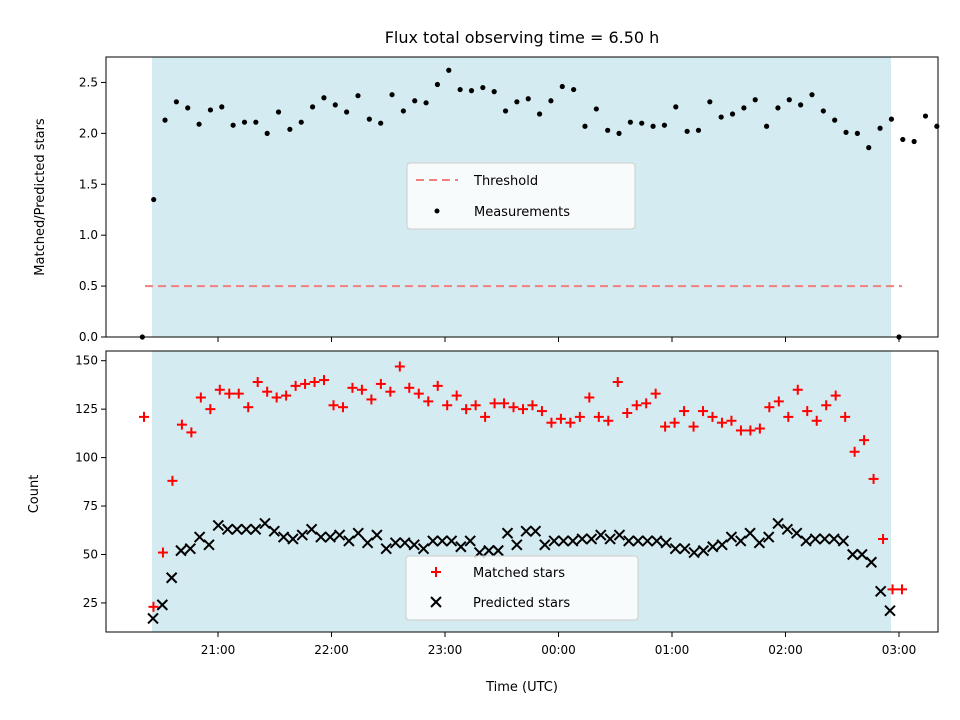 This screenshot has width=960, height=720. I want to click on bottom-legend-box, so click(522, 588).